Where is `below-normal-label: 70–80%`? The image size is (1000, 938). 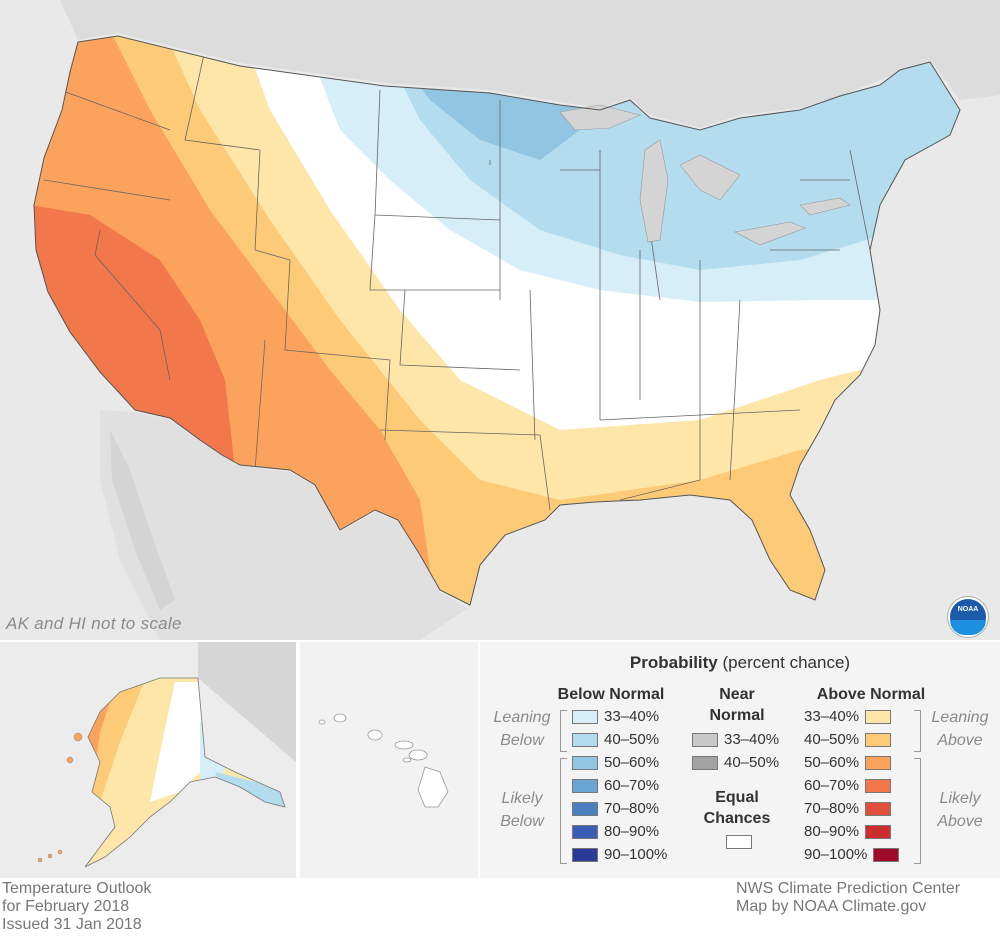 below-normal-label: 70–80% is located at coordinates (632, 808).